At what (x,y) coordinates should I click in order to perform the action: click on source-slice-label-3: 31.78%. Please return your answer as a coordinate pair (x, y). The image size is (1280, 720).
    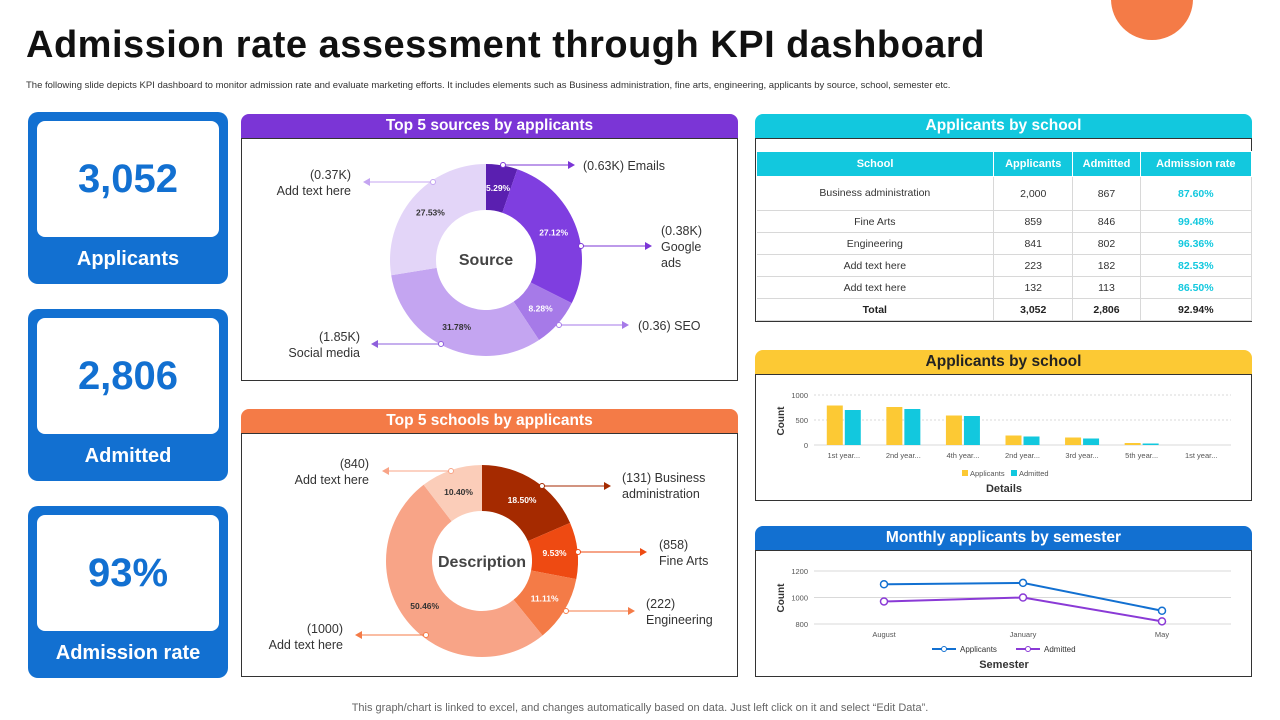
    Looking at the image, I should click on (456, 327).